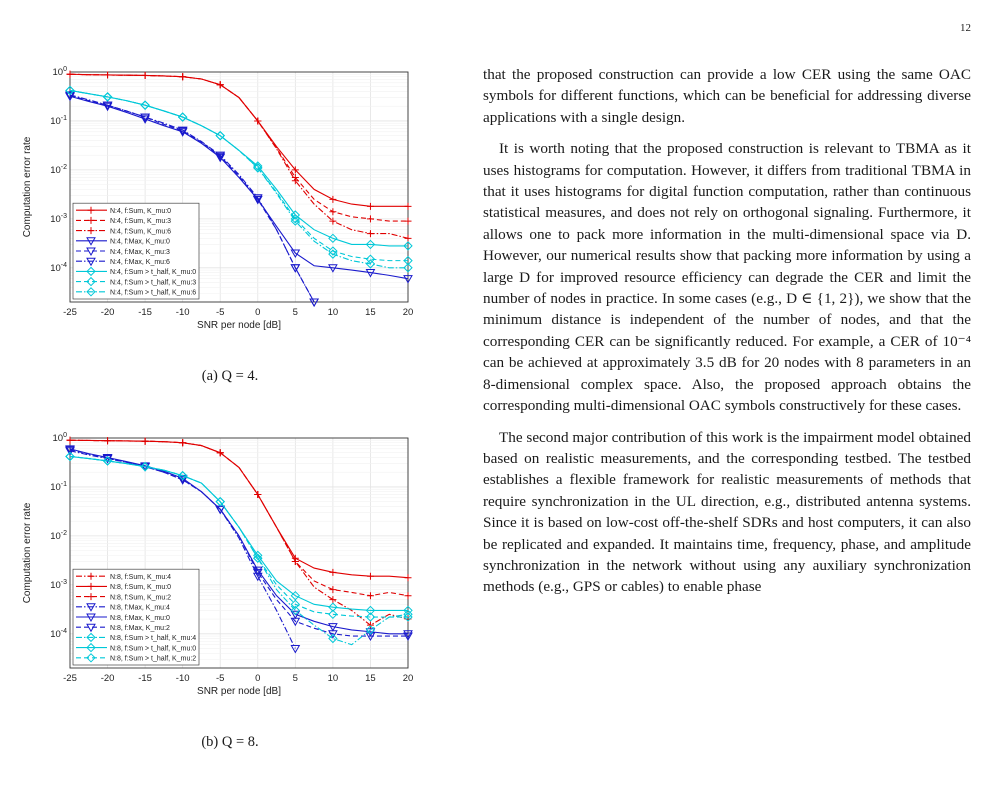 The image size is (993, 790). Describe the element at coordinates (140, 221) in the screenshot. I see `legend-entry: N:4, f:Sum, K_mu:3` at that location.